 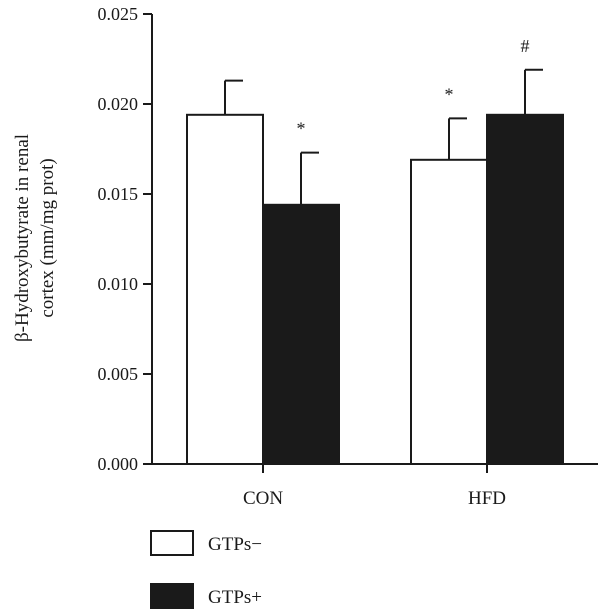 What do you see at coordinates (118, 104) in the screenshot?
I see `y-tick-label: 0.020` at bounding box center [118, 104].